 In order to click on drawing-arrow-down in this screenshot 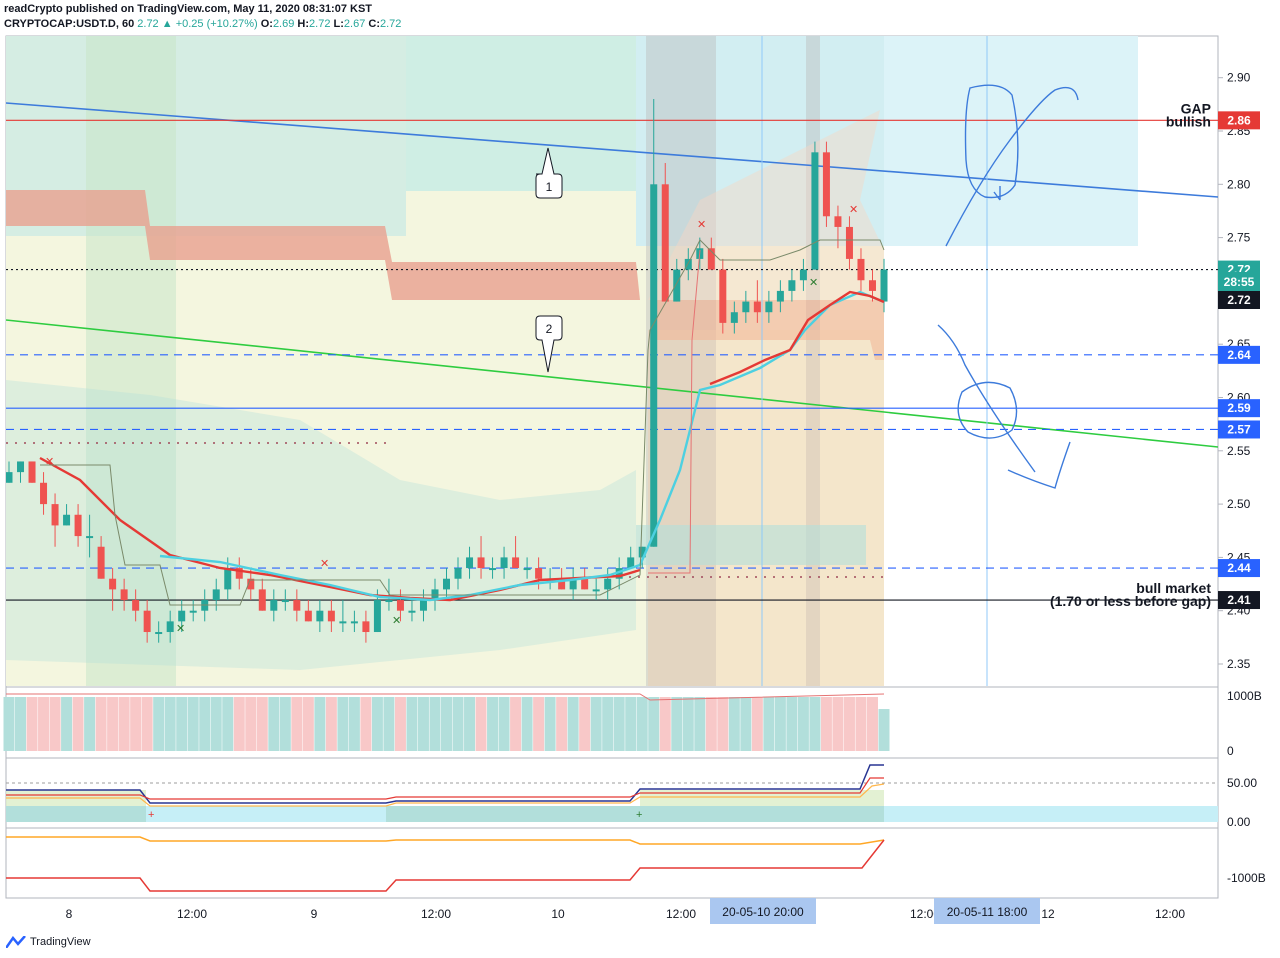, I will do `click(1004, 406)`.